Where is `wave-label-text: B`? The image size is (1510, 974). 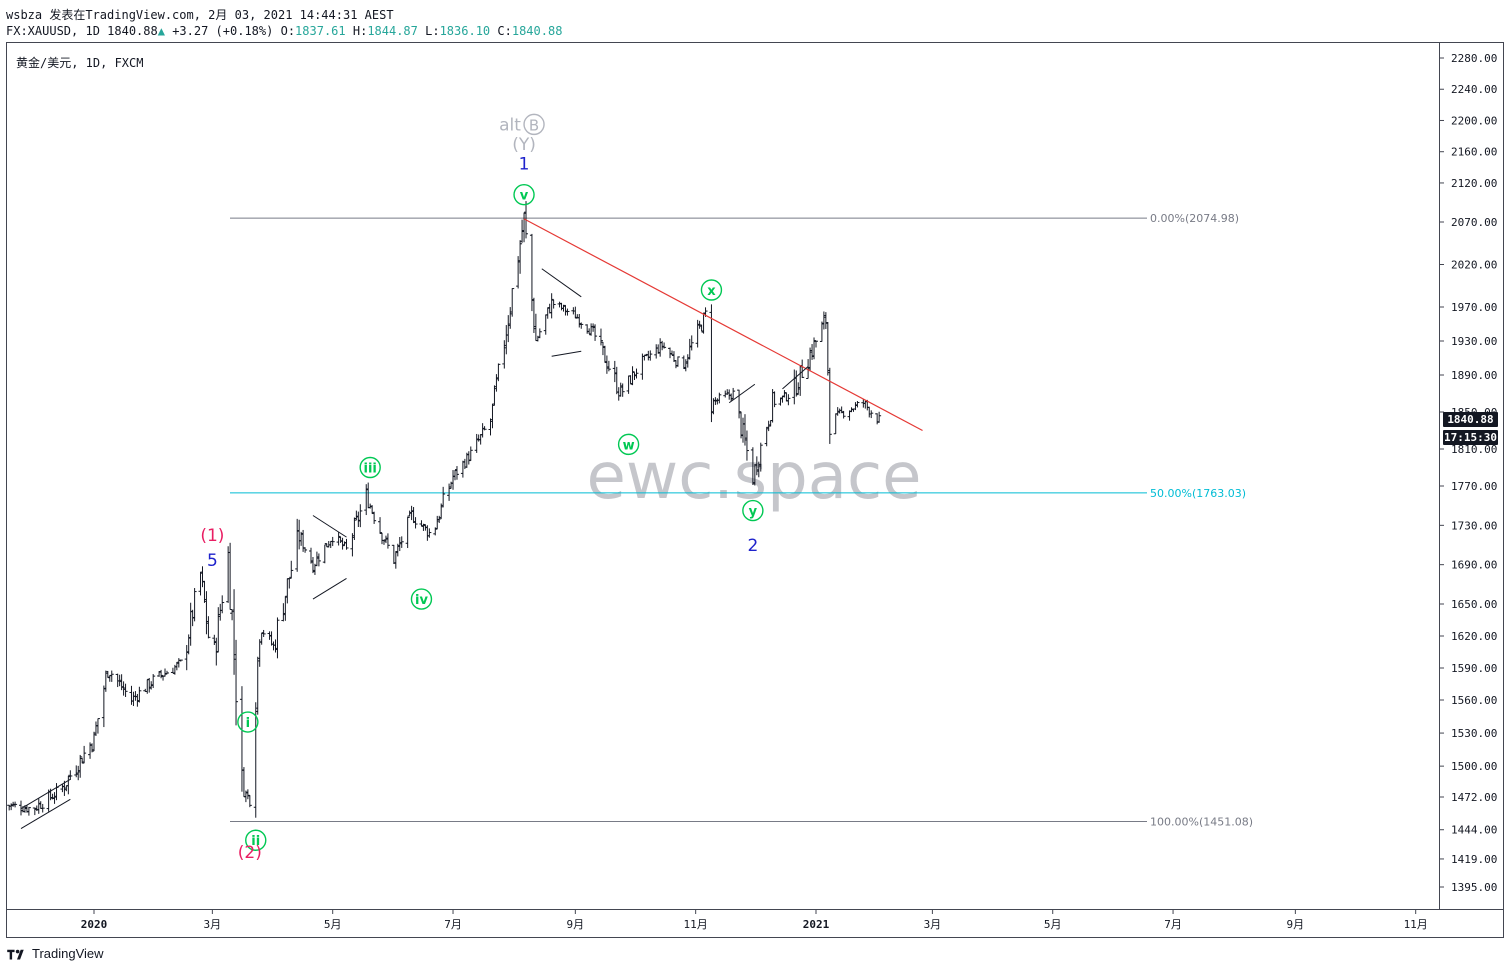 wave-label-text: B is located at coordinates (534, 125).